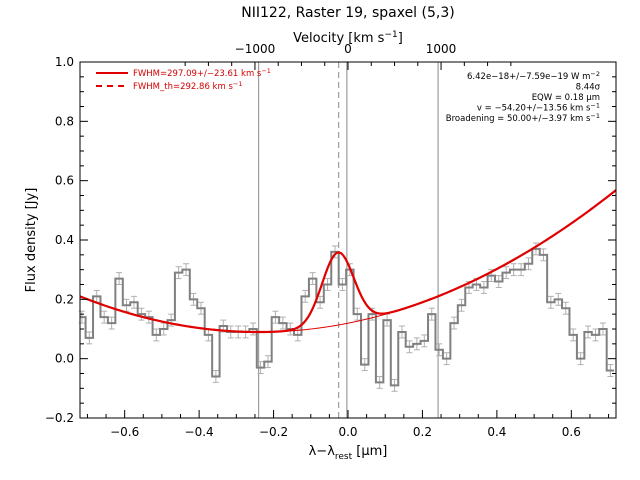  I want to click on top-tick-label: 0, so click(348, 49).